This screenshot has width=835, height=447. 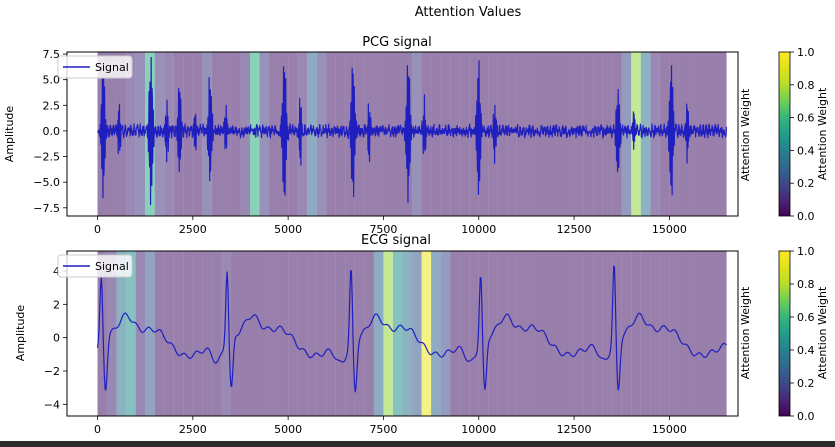 I want to click on pcg-y-tick-label: 0.0, so click(x=52, y=131).